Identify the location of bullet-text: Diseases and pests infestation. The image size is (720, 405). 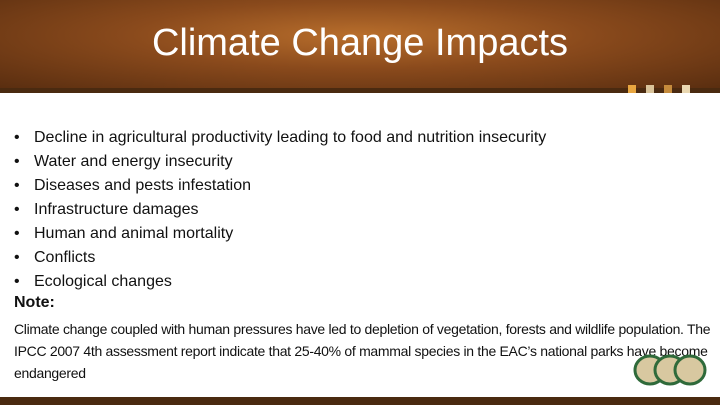
(143, 185).